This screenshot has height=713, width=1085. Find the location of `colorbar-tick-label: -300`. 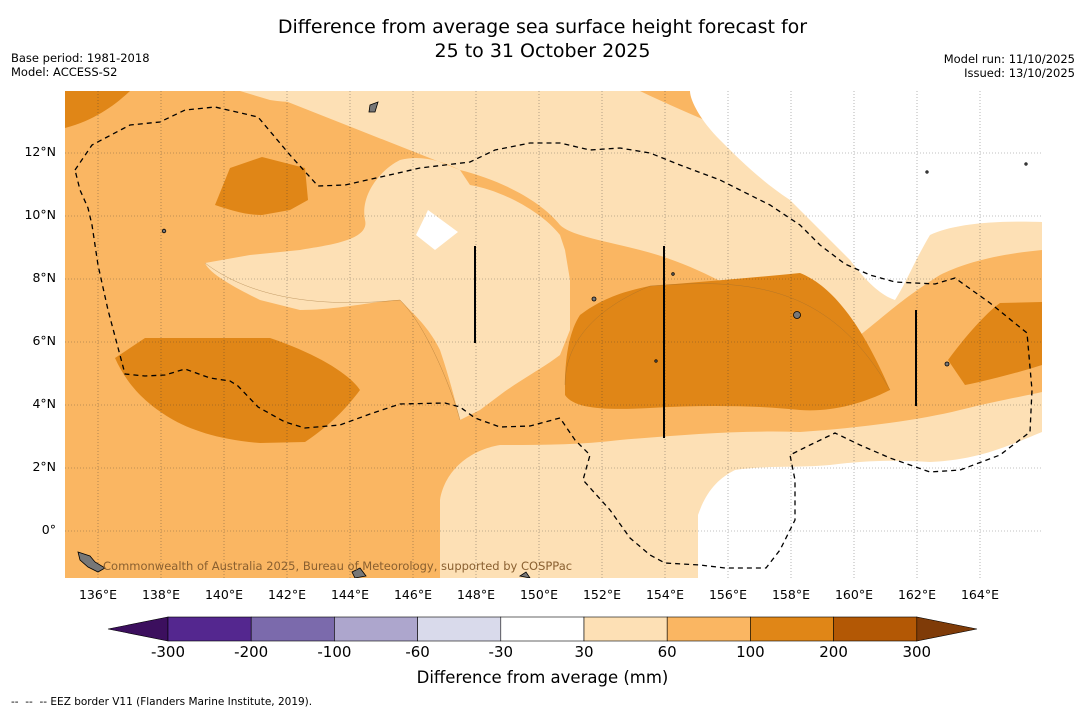

colorbar-tick-label: -300 is located at coordinates (168, 652).